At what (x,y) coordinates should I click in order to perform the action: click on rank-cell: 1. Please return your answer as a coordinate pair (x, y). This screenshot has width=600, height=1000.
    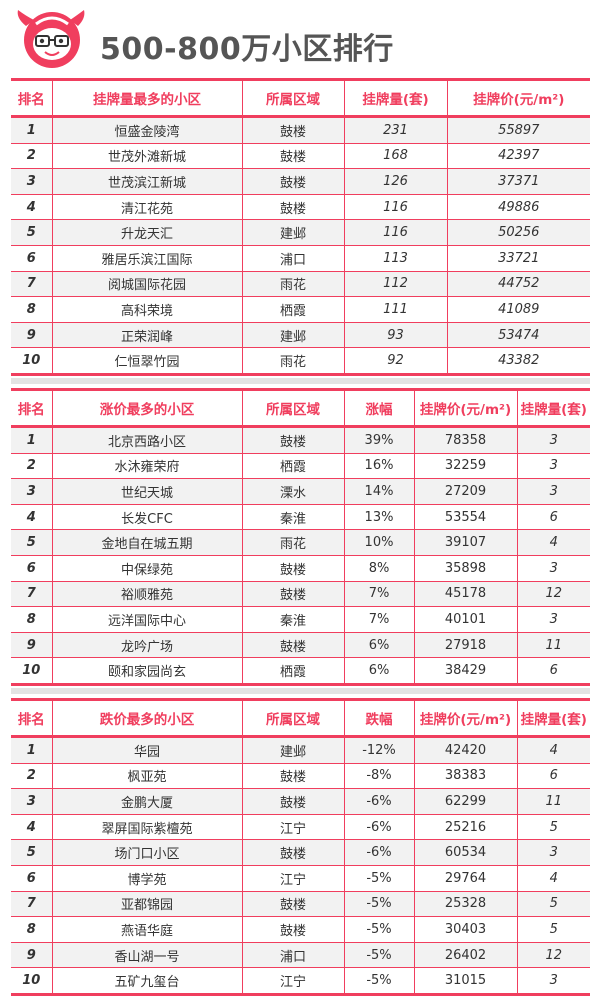
    Looking at the image, I should click on (31, 750).